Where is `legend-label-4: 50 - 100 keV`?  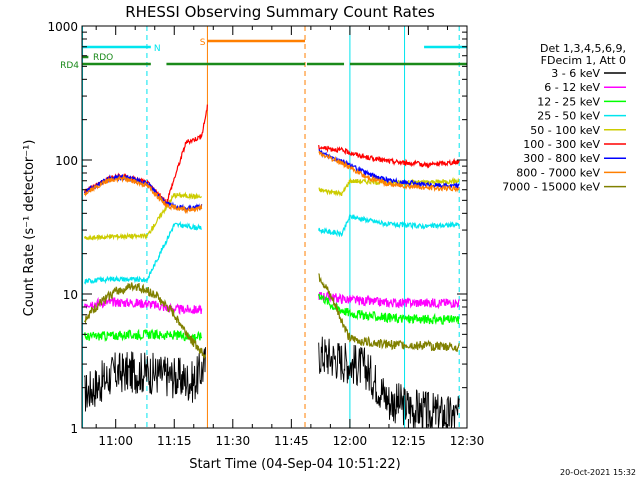 legend-label-4: 50 - 100 keV is located at coordinates (565, 130).